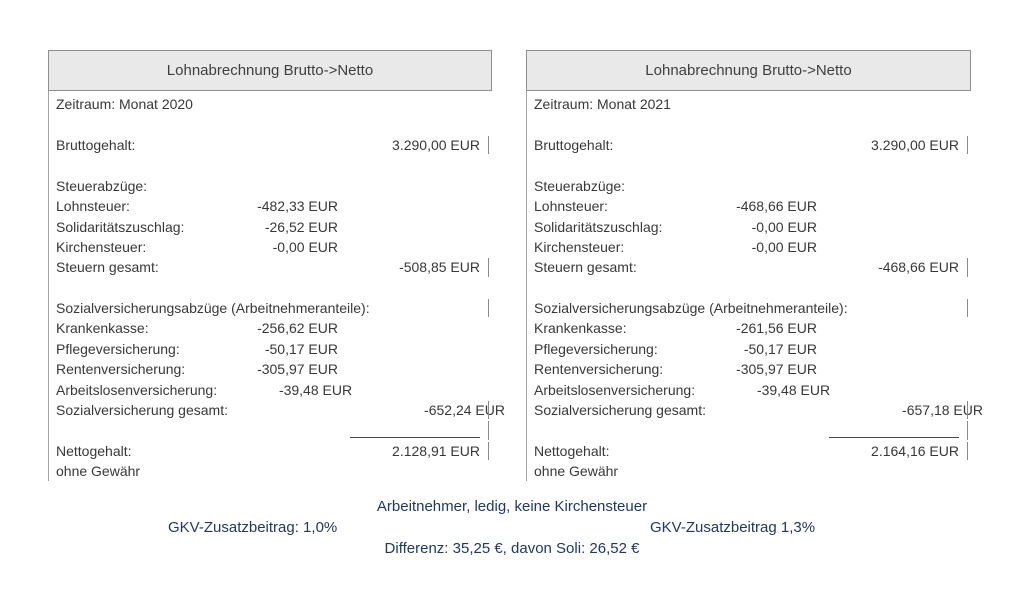 The width and height of the screenshot is (1024, 595). Describe the element at coordinates (297, 328) in the screenshot. I see `row-amount: -256,62 EUR` at that location.